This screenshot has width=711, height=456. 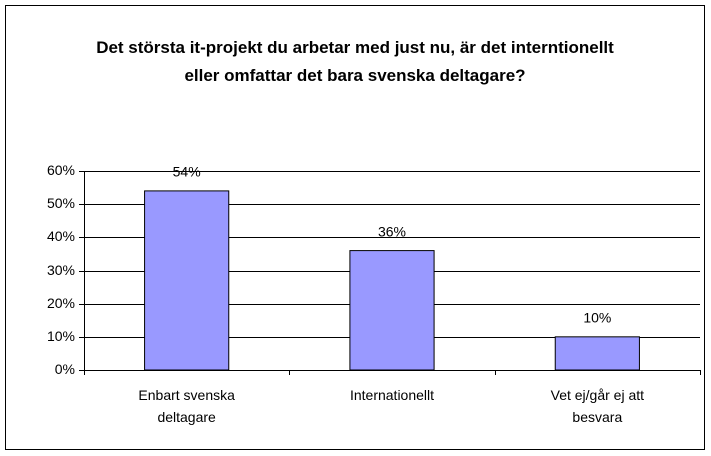 I want to click on y-tick-label: 30%, so click(x=61, y=270).